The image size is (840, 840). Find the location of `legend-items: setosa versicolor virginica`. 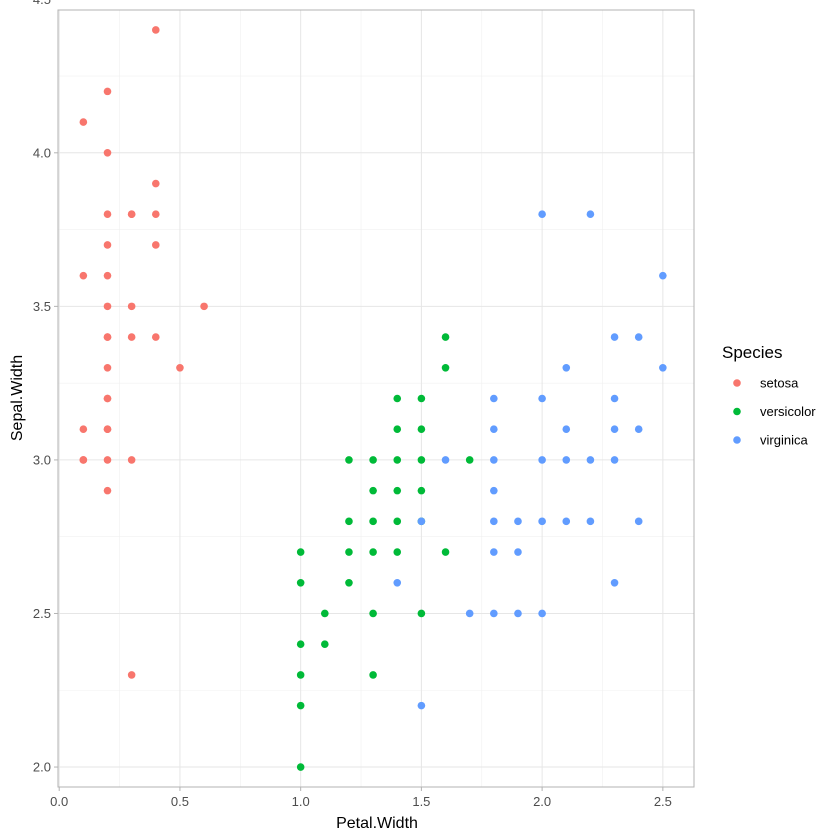

legend-items: setosa versicolor virginica is located at coordinates (774, 412).